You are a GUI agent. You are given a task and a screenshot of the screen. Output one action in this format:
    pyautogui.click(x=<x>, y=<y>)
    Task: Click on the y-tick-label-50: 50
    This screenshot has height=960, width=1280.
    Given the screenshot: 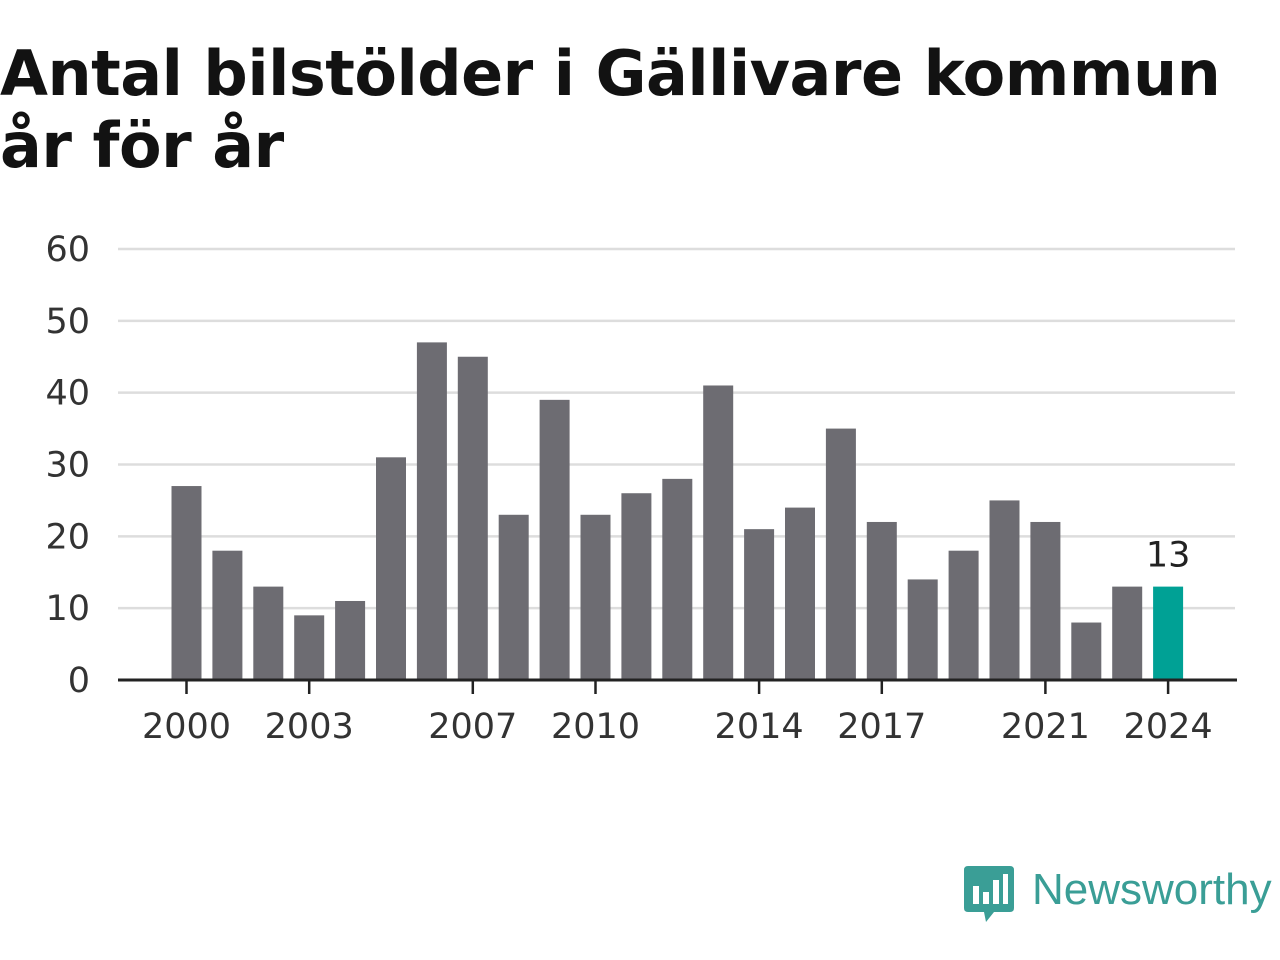 What is the action you would take?
    pyautogui.click(x=67, y=322)
    